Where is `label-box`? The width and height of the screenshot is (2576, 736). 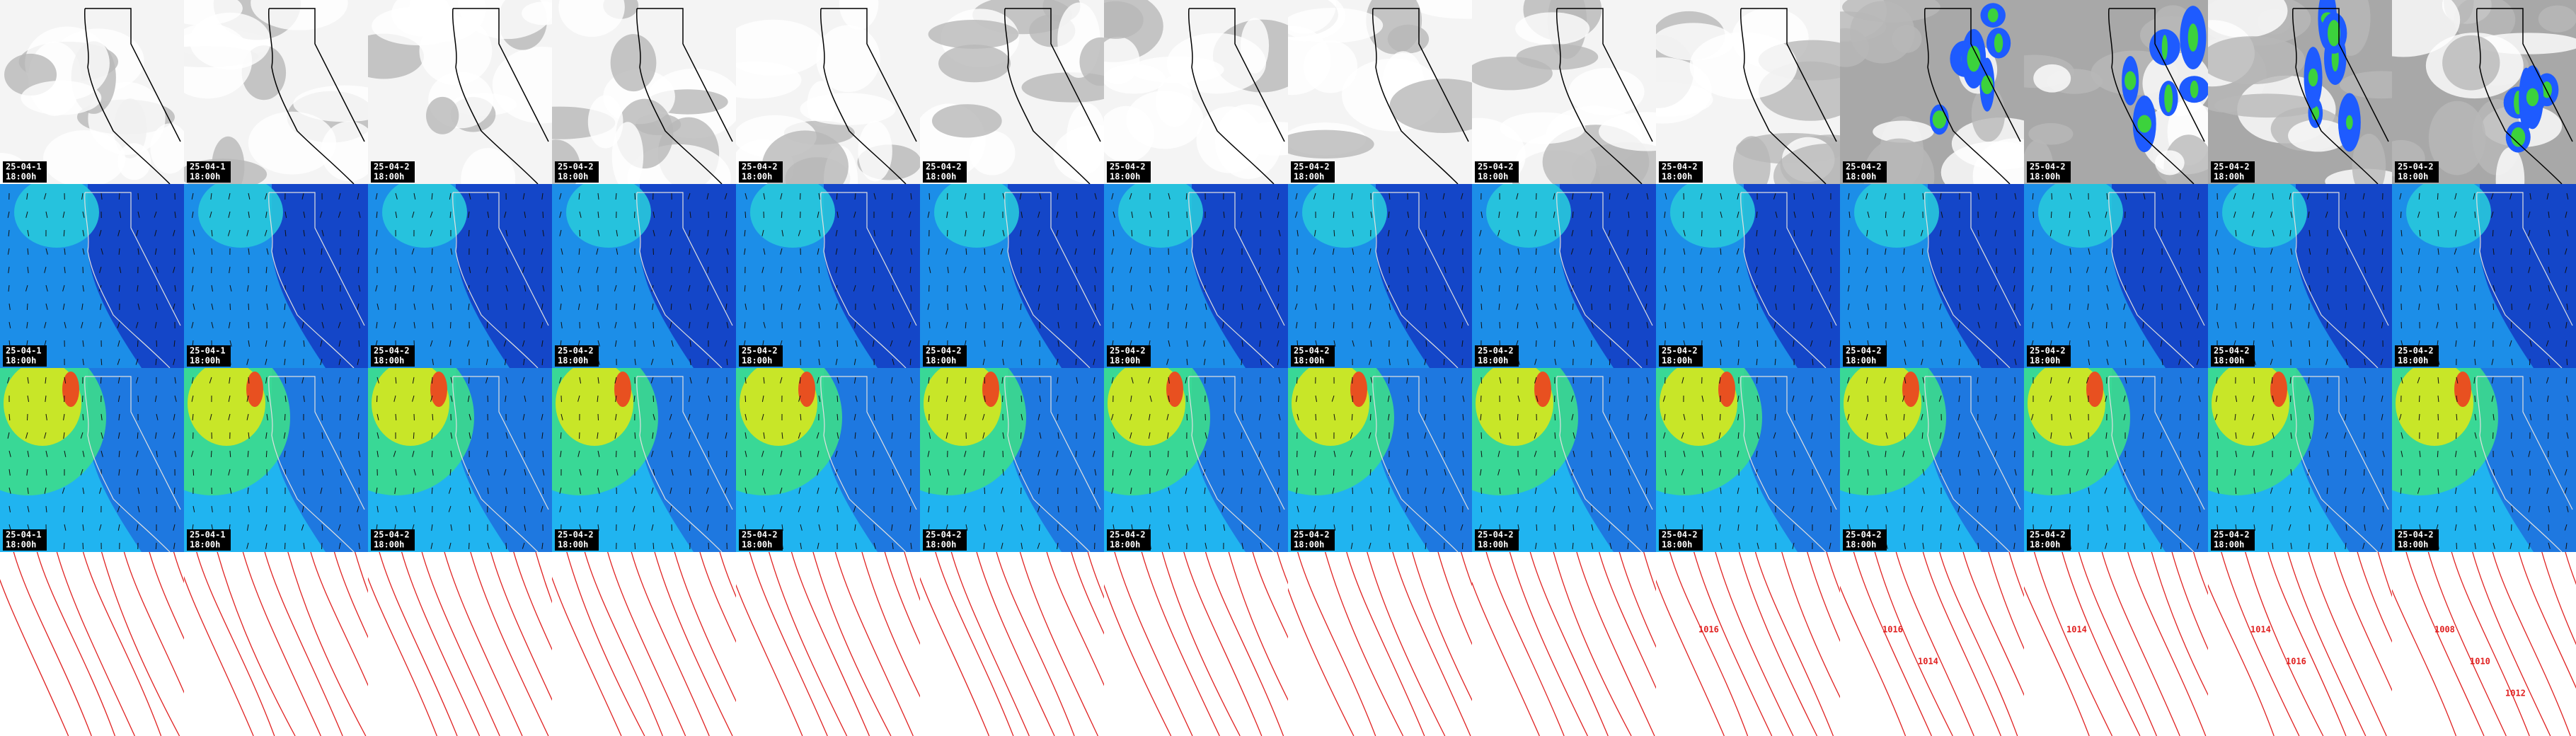
label-box is located at coordinates (1865, 172).